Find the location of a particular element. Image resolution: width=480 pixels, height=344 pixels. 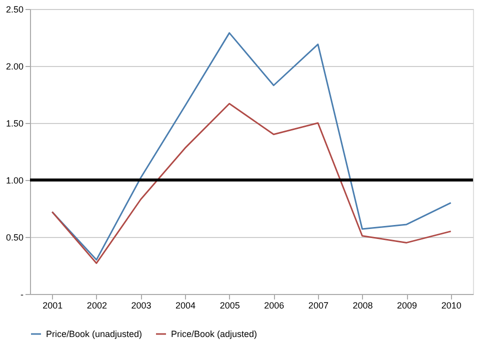

y-tick-label: 0.50 is located at coordinates (15, 237).